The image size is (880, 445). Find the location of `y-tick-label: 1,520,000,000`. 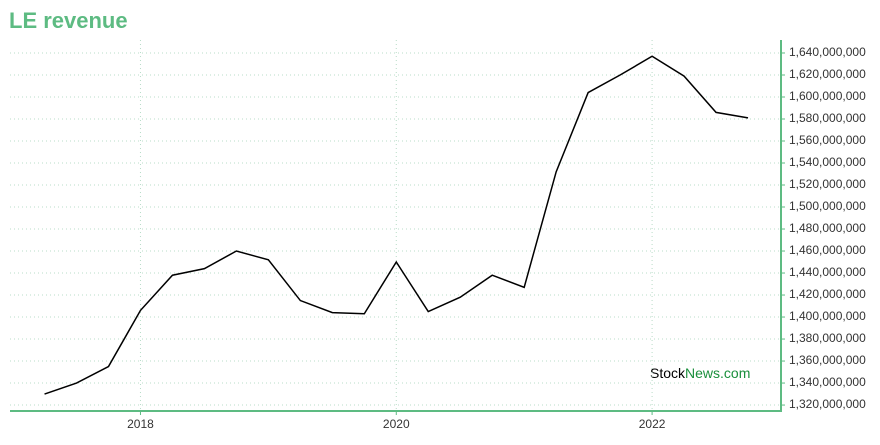

y-tick-label: 1,520,000,000 is located at coordinates (827, 184).